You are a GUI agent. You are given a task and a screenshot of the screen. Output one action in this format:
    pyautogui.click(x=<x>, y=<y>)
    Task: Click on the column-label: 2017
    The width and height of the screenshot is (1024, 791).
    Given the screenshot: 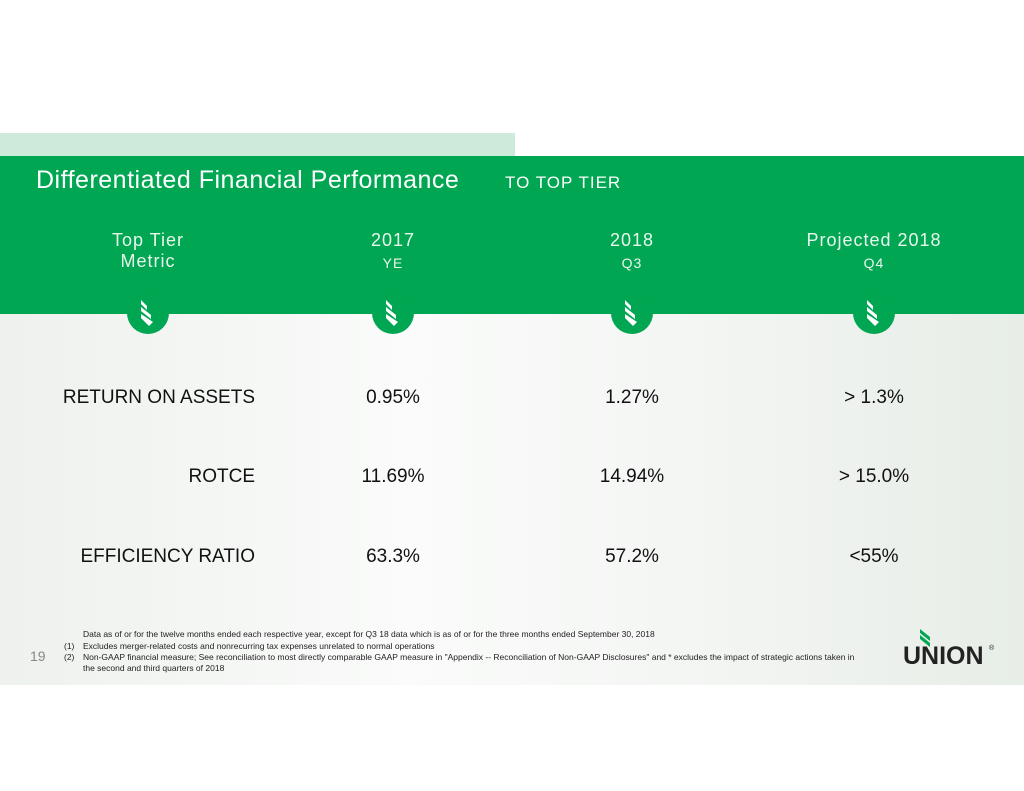 What is the action you would take?
    pyautogui.click(x=393, y=240)
    